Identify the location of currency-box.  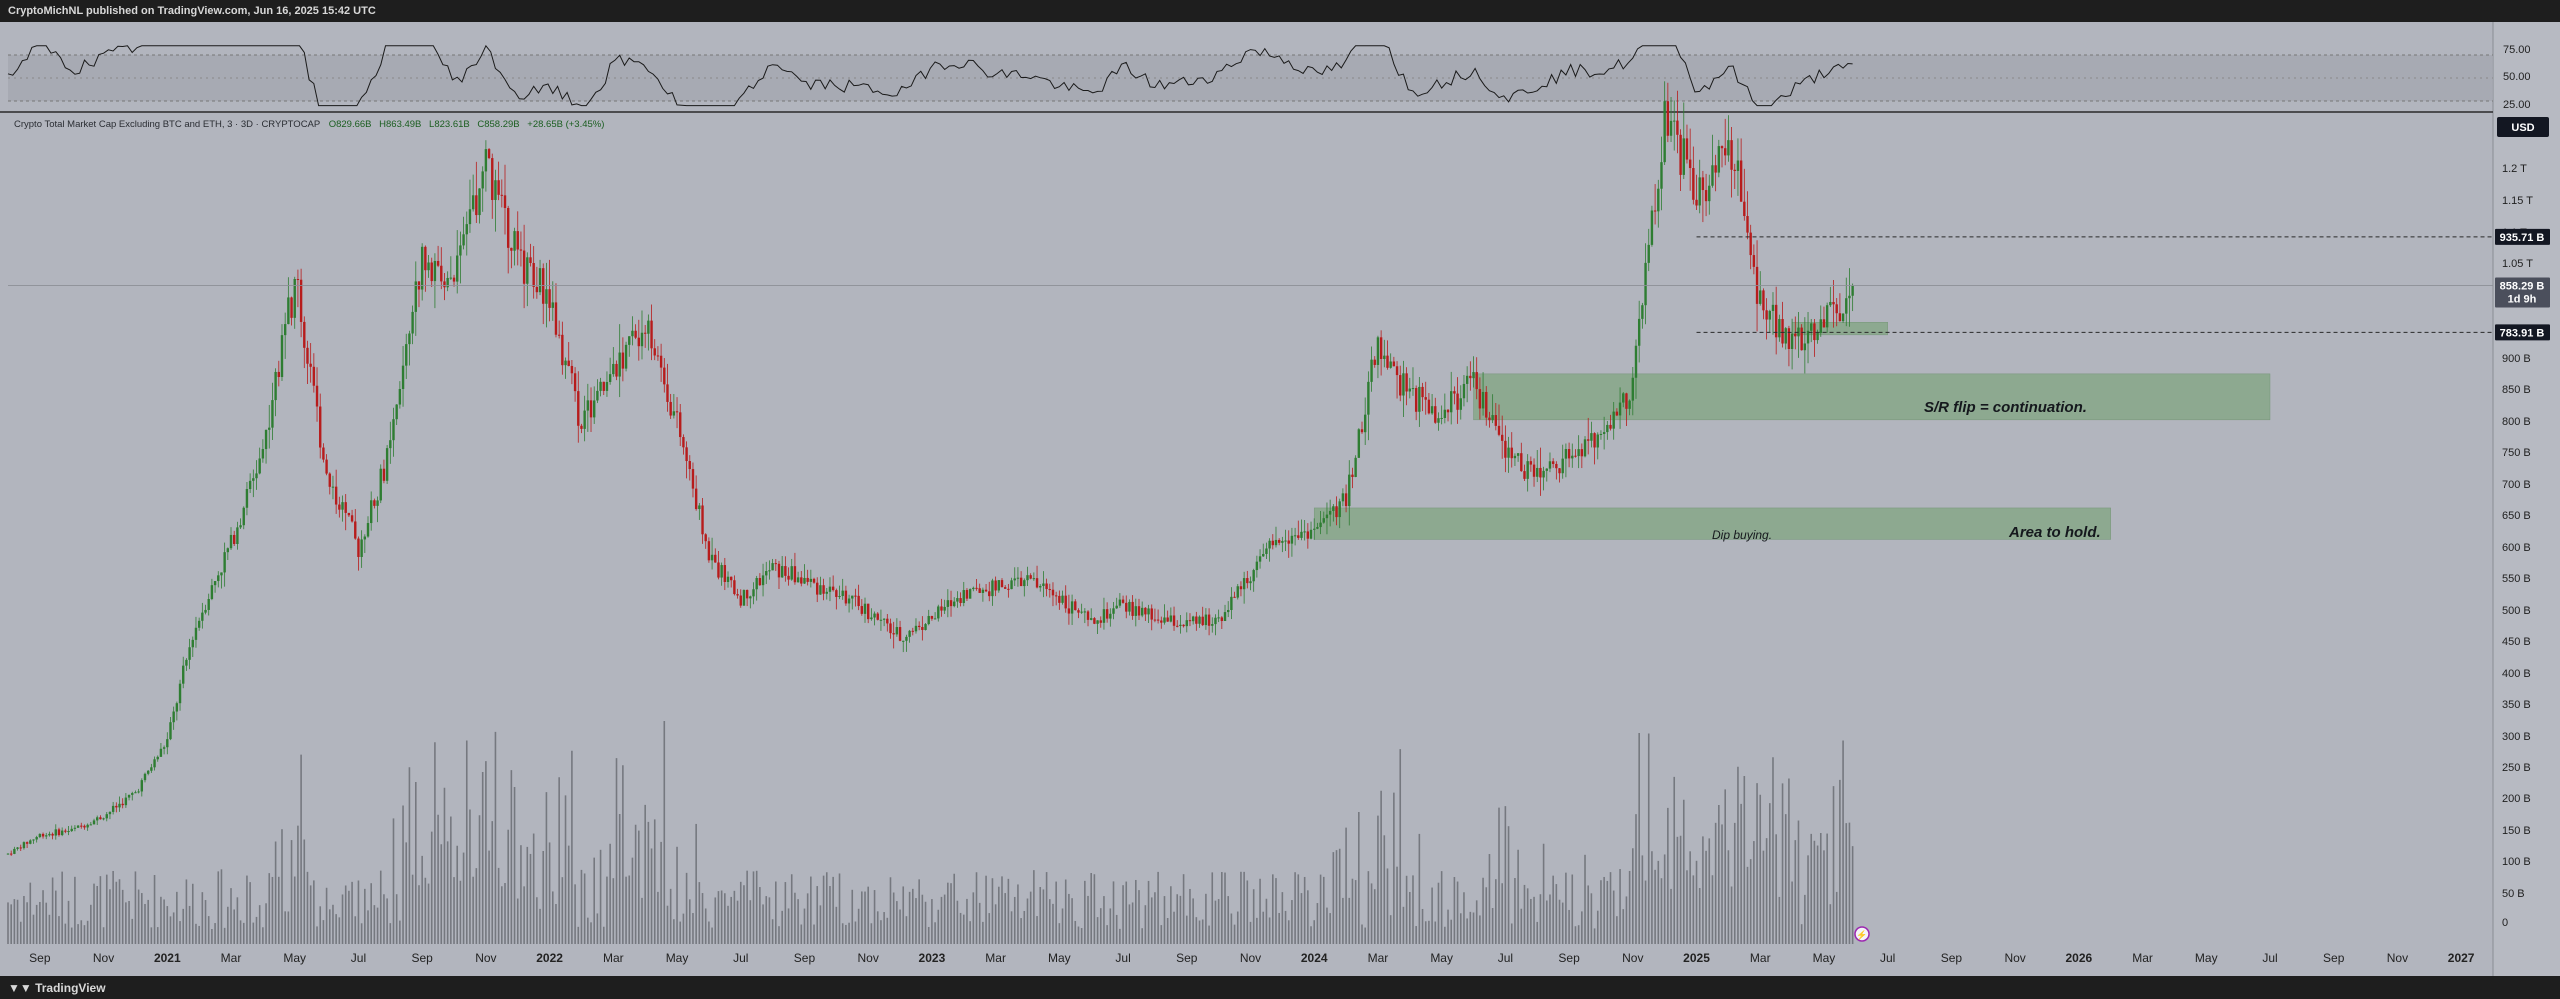
(2523, 127).